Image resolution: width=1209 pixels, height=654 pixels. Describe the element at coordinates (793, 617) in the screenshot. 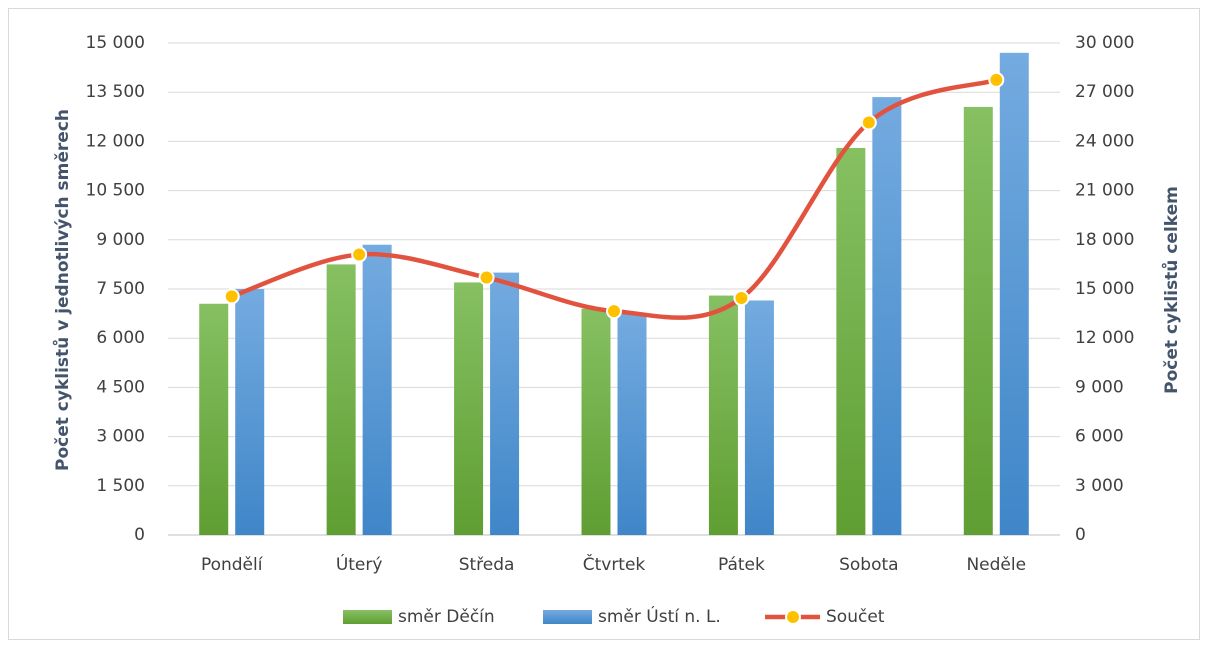

I see `legend-marker` at that location.